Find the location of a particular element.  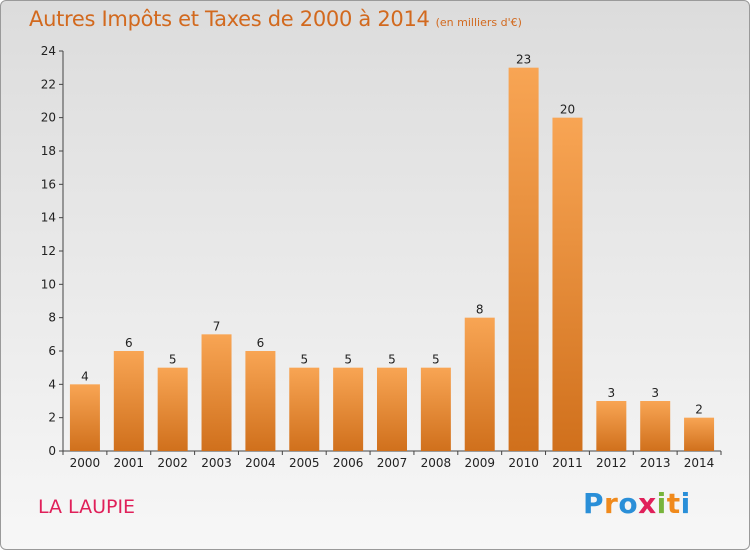

y-tick-label: 18 is located at coordinates (48, 151).